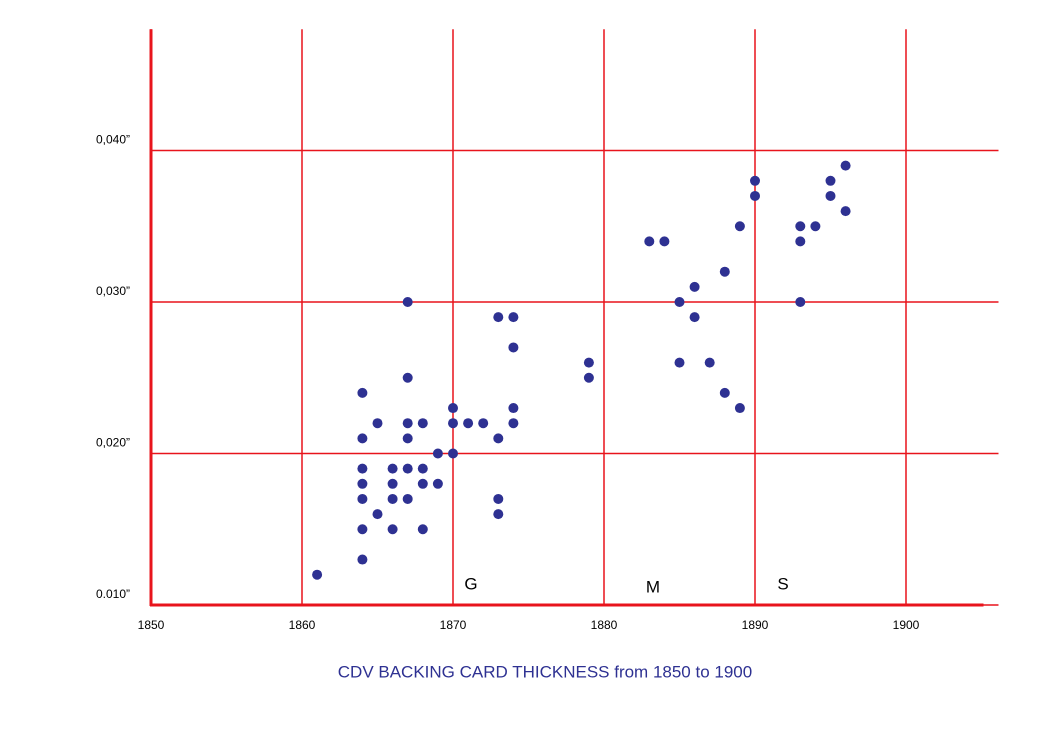  What do you see at coordinates (113, 291) in the screenshot?
I see `y-tick-label: 0,030”` at bounding box center [113, 291].